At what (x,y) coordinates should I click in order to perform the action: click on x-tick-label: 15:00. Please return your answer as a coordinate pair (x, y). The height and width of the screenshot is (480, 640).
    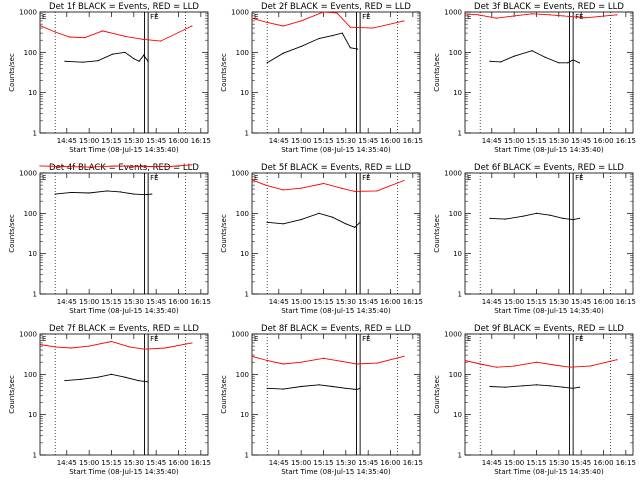
    Looking at the image, I should click on (89, 463).